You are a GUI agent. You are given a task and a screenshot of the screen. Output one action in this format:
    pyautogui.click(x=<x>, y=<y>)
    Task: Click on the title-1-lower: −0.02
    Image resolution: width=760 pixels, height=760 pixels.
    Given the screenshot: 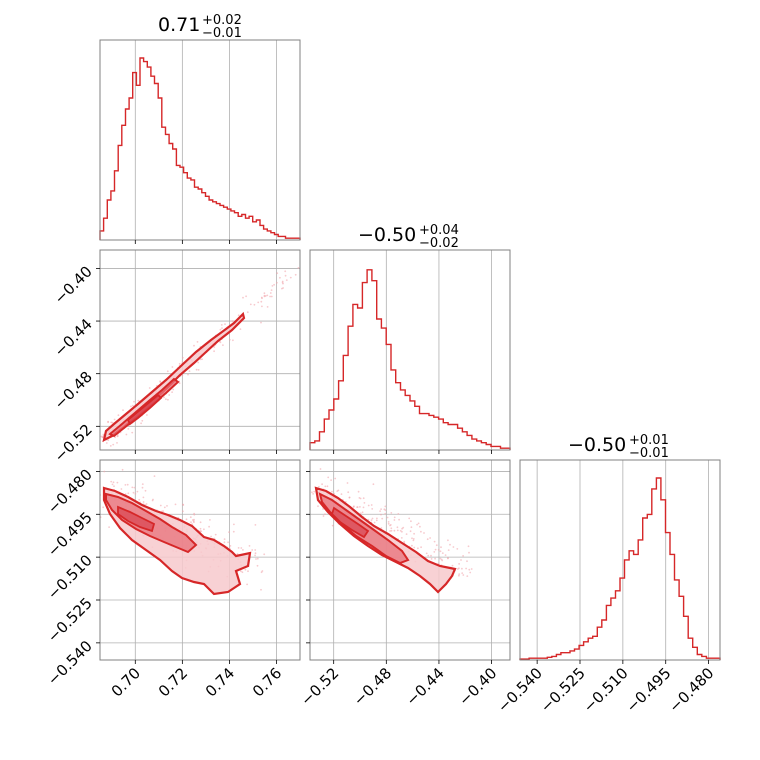 What is the action you would take?
    pyautogui.click(x=439, y=243)
    